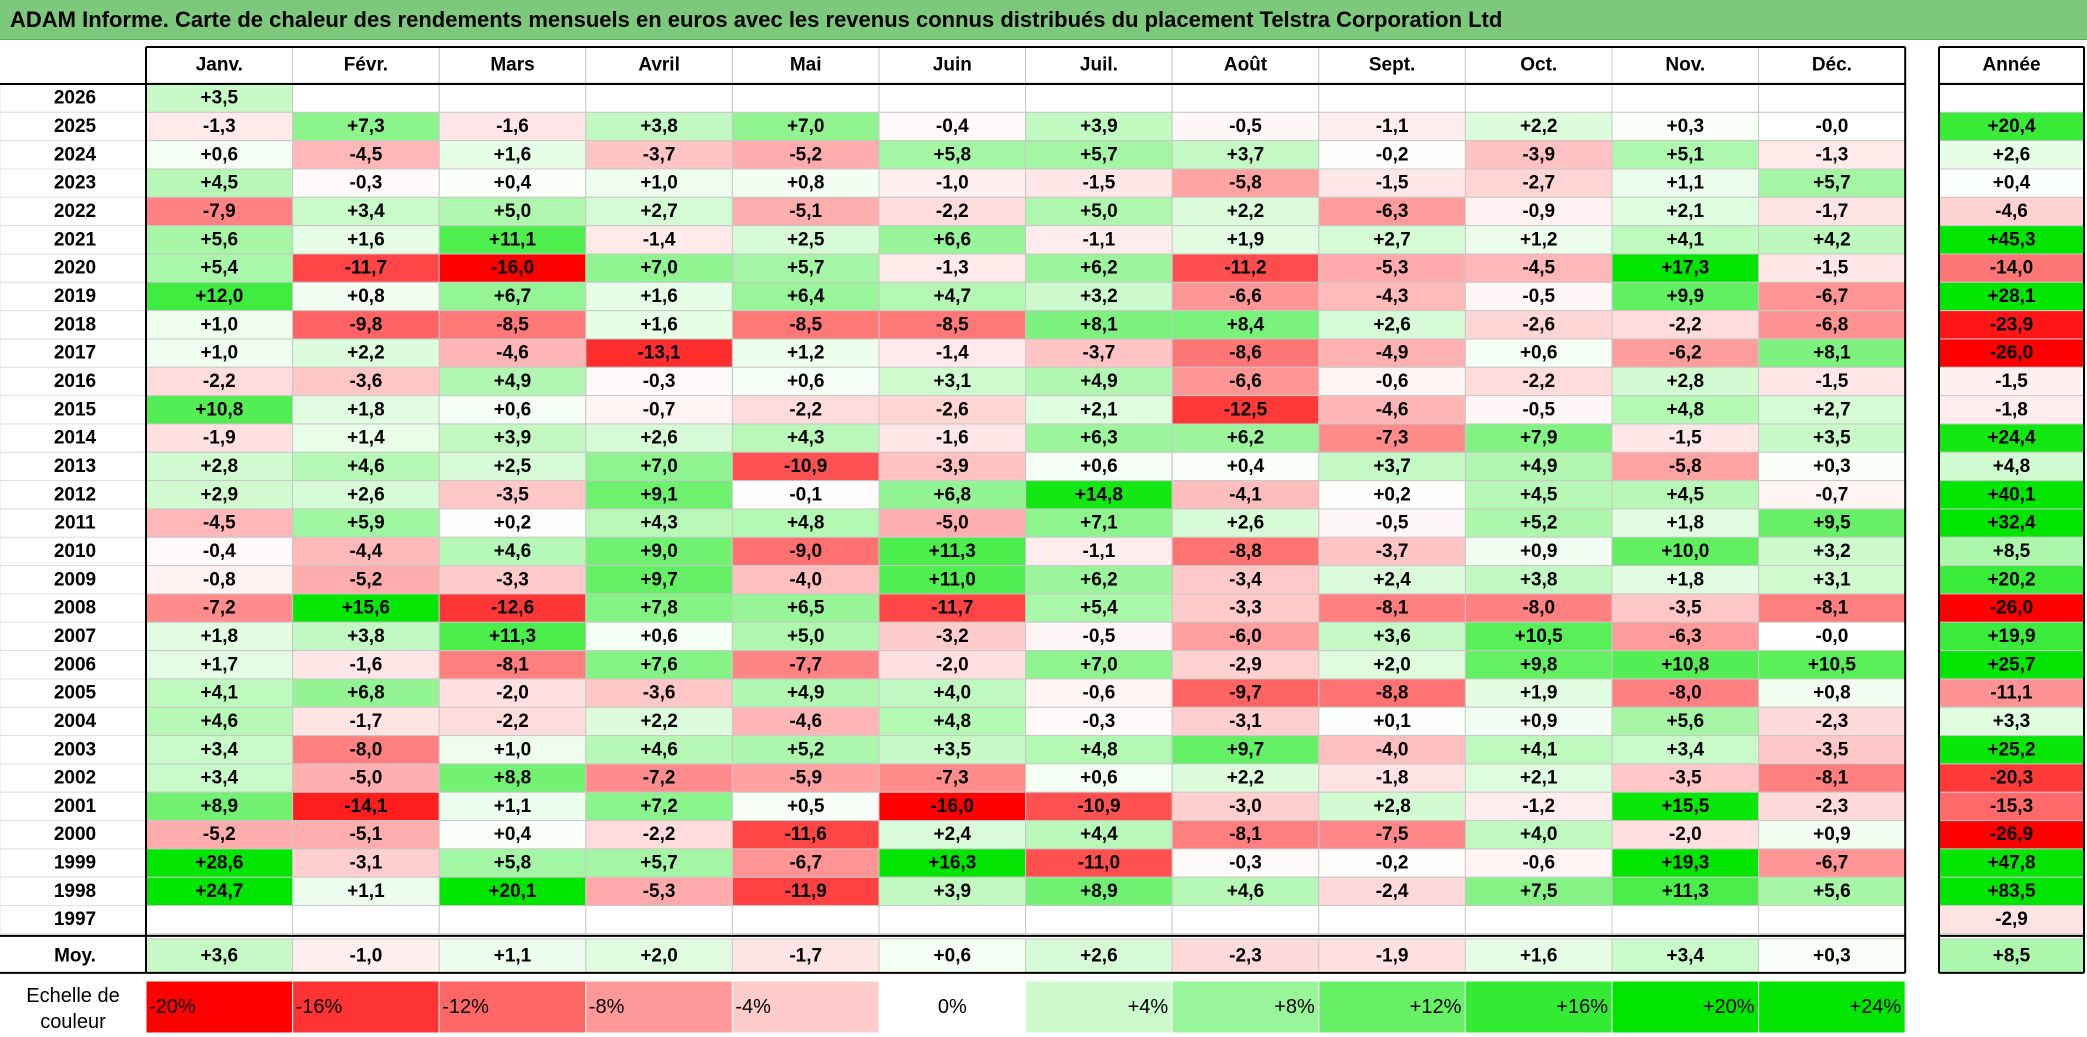 The height and width of the screenshot is (1037, 2087). Describe the element at coordinates (1539, 778) in the screenshot. I see `heatmap-cell-value: +2,1` at that location.